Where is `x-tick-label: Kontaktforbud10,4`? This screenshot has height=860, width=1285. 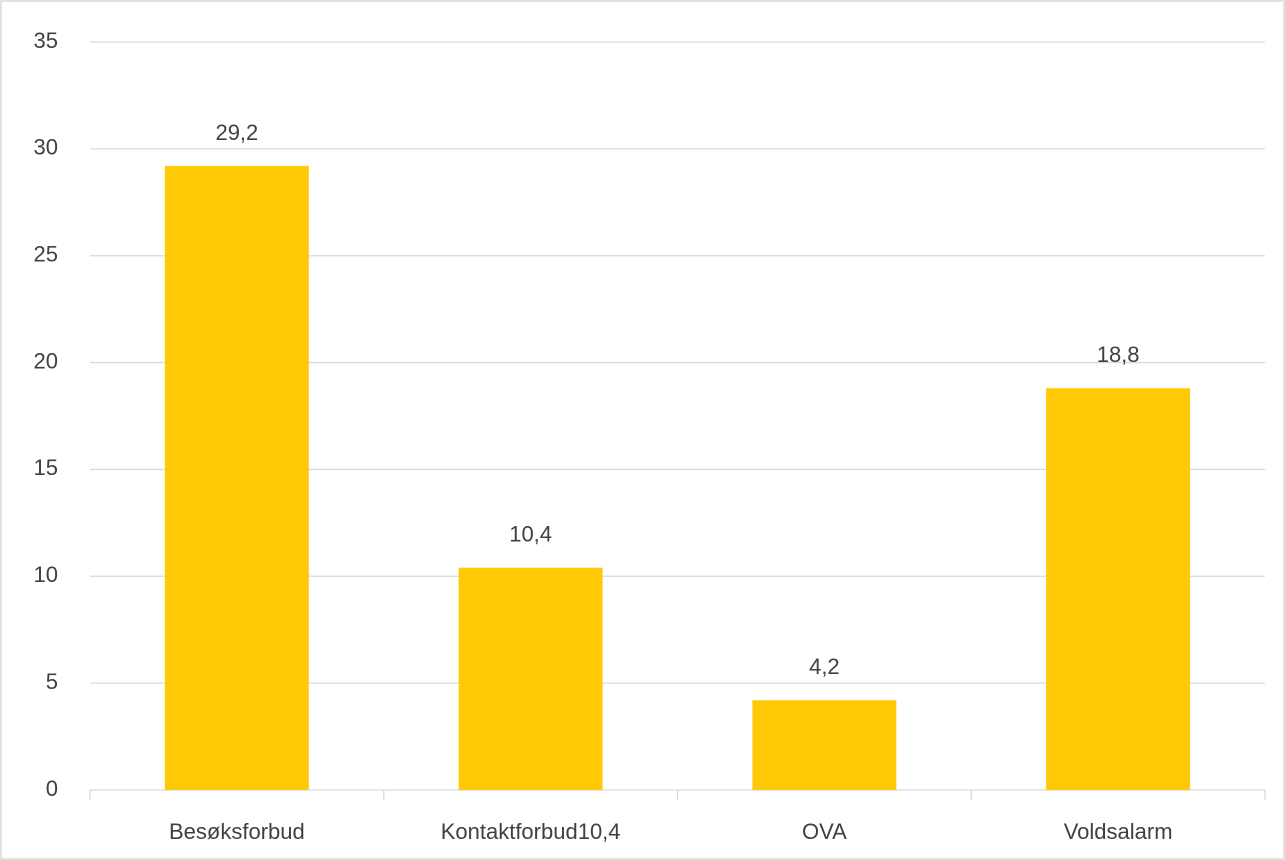
x-tick-label: Kontaktforbud10,4 is located at coordinates (531, 831).